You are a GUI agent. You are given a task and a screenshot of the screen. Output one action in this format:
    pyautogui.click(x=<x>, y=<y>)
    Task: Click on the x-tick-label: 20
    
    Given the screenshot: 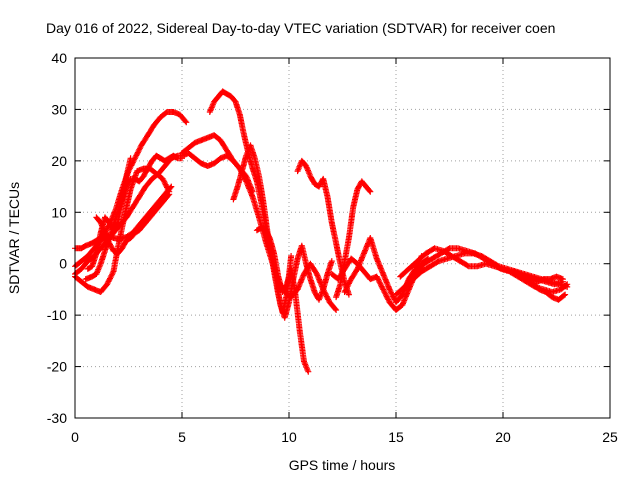 What is the action you would take?
    pyautogui.click(x=503, y=437)
    